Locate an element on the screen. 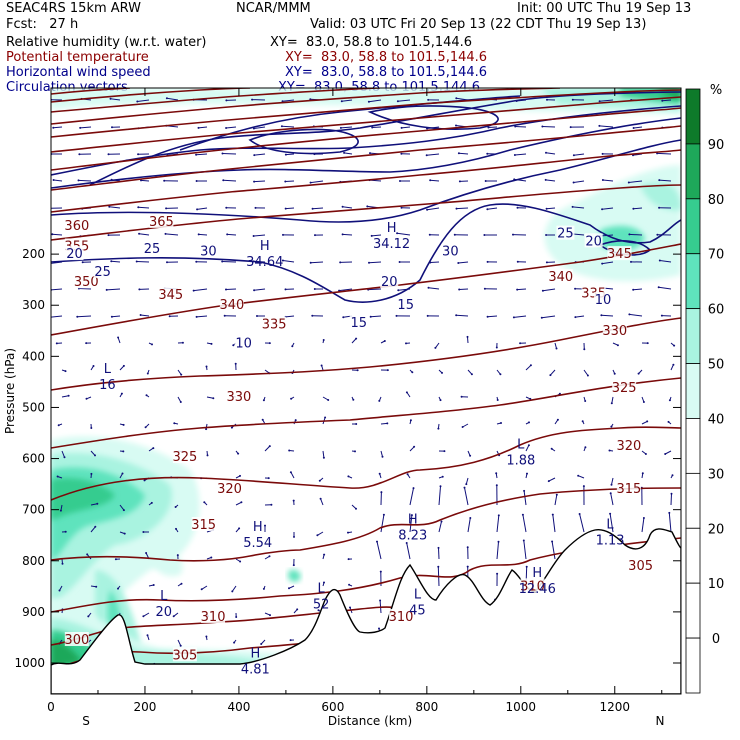 This screenshot has width=740, height=740. theta-label: 360 is located at coordinates (76, 226).